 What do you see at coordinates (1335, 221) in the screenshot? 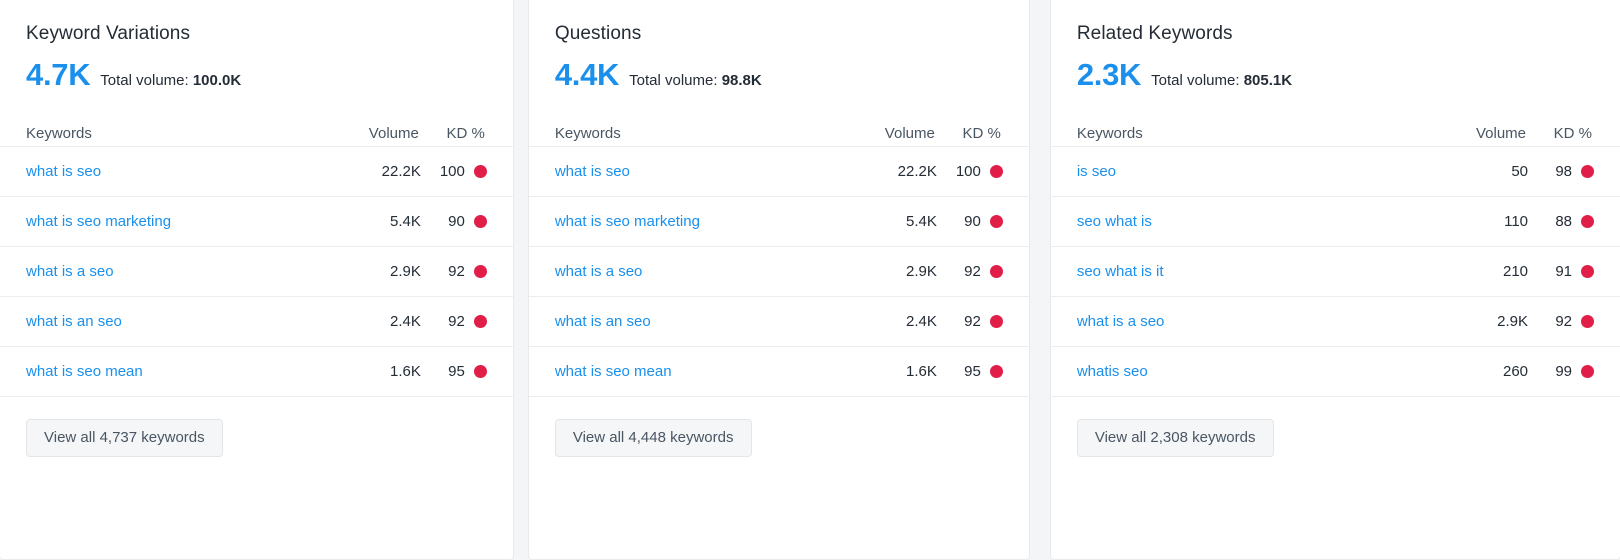
I see `table-row: seo what is 110 88` at bounding box center [1335, 221].